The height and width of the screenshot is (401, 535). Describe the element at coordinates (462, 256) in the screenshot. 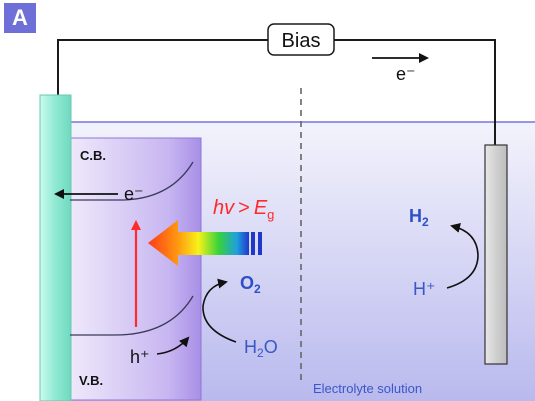

I see `proton-reduction-arrow` at that location.